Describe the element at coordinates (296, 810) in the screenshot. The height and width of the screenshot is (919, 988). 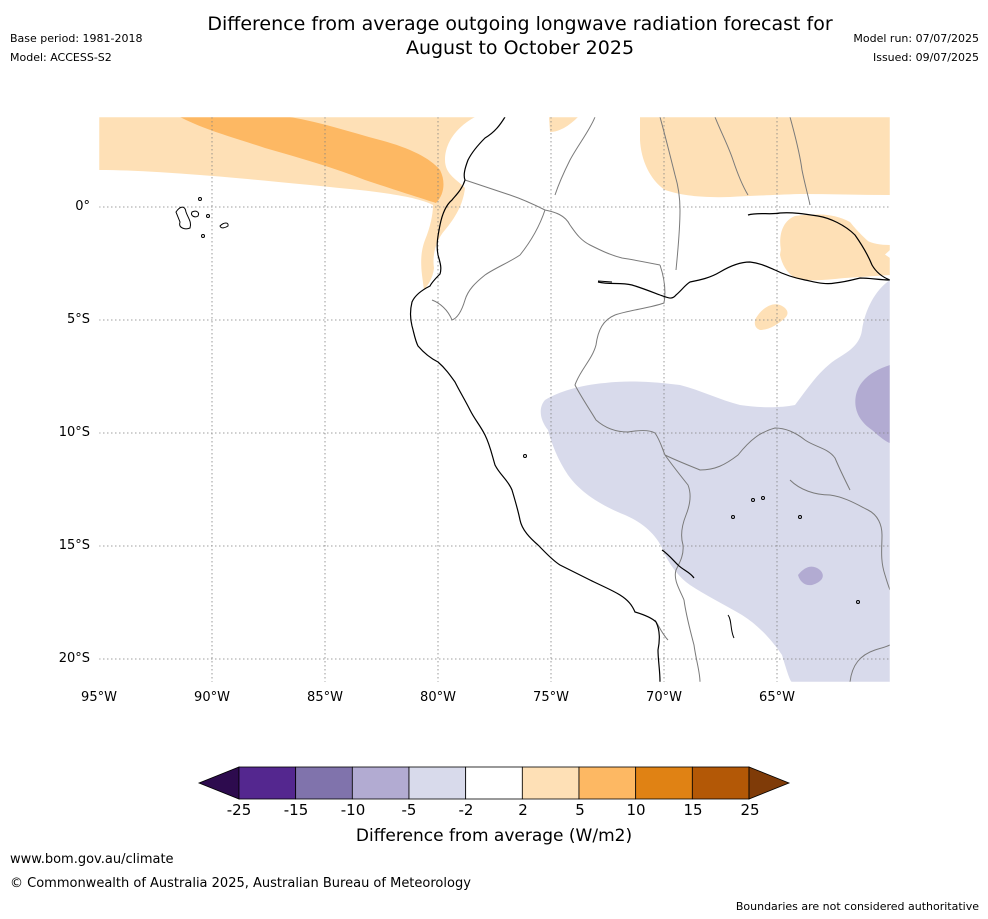
I see `colorbar-tick-label: -15` at that location.